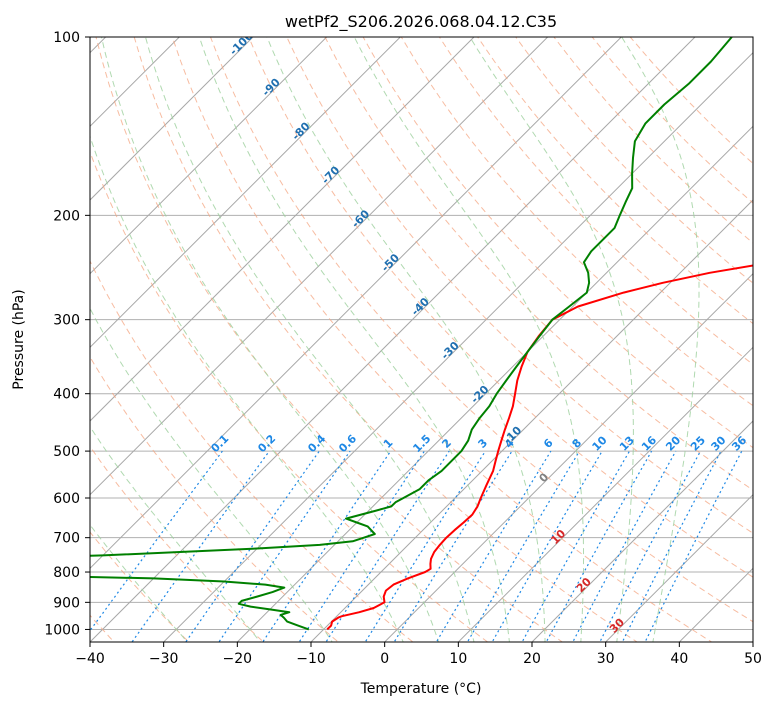 The width and height of the screenshot is (775, 708). I want to click on mixing-ratio-label: 3, so click(483, 443).